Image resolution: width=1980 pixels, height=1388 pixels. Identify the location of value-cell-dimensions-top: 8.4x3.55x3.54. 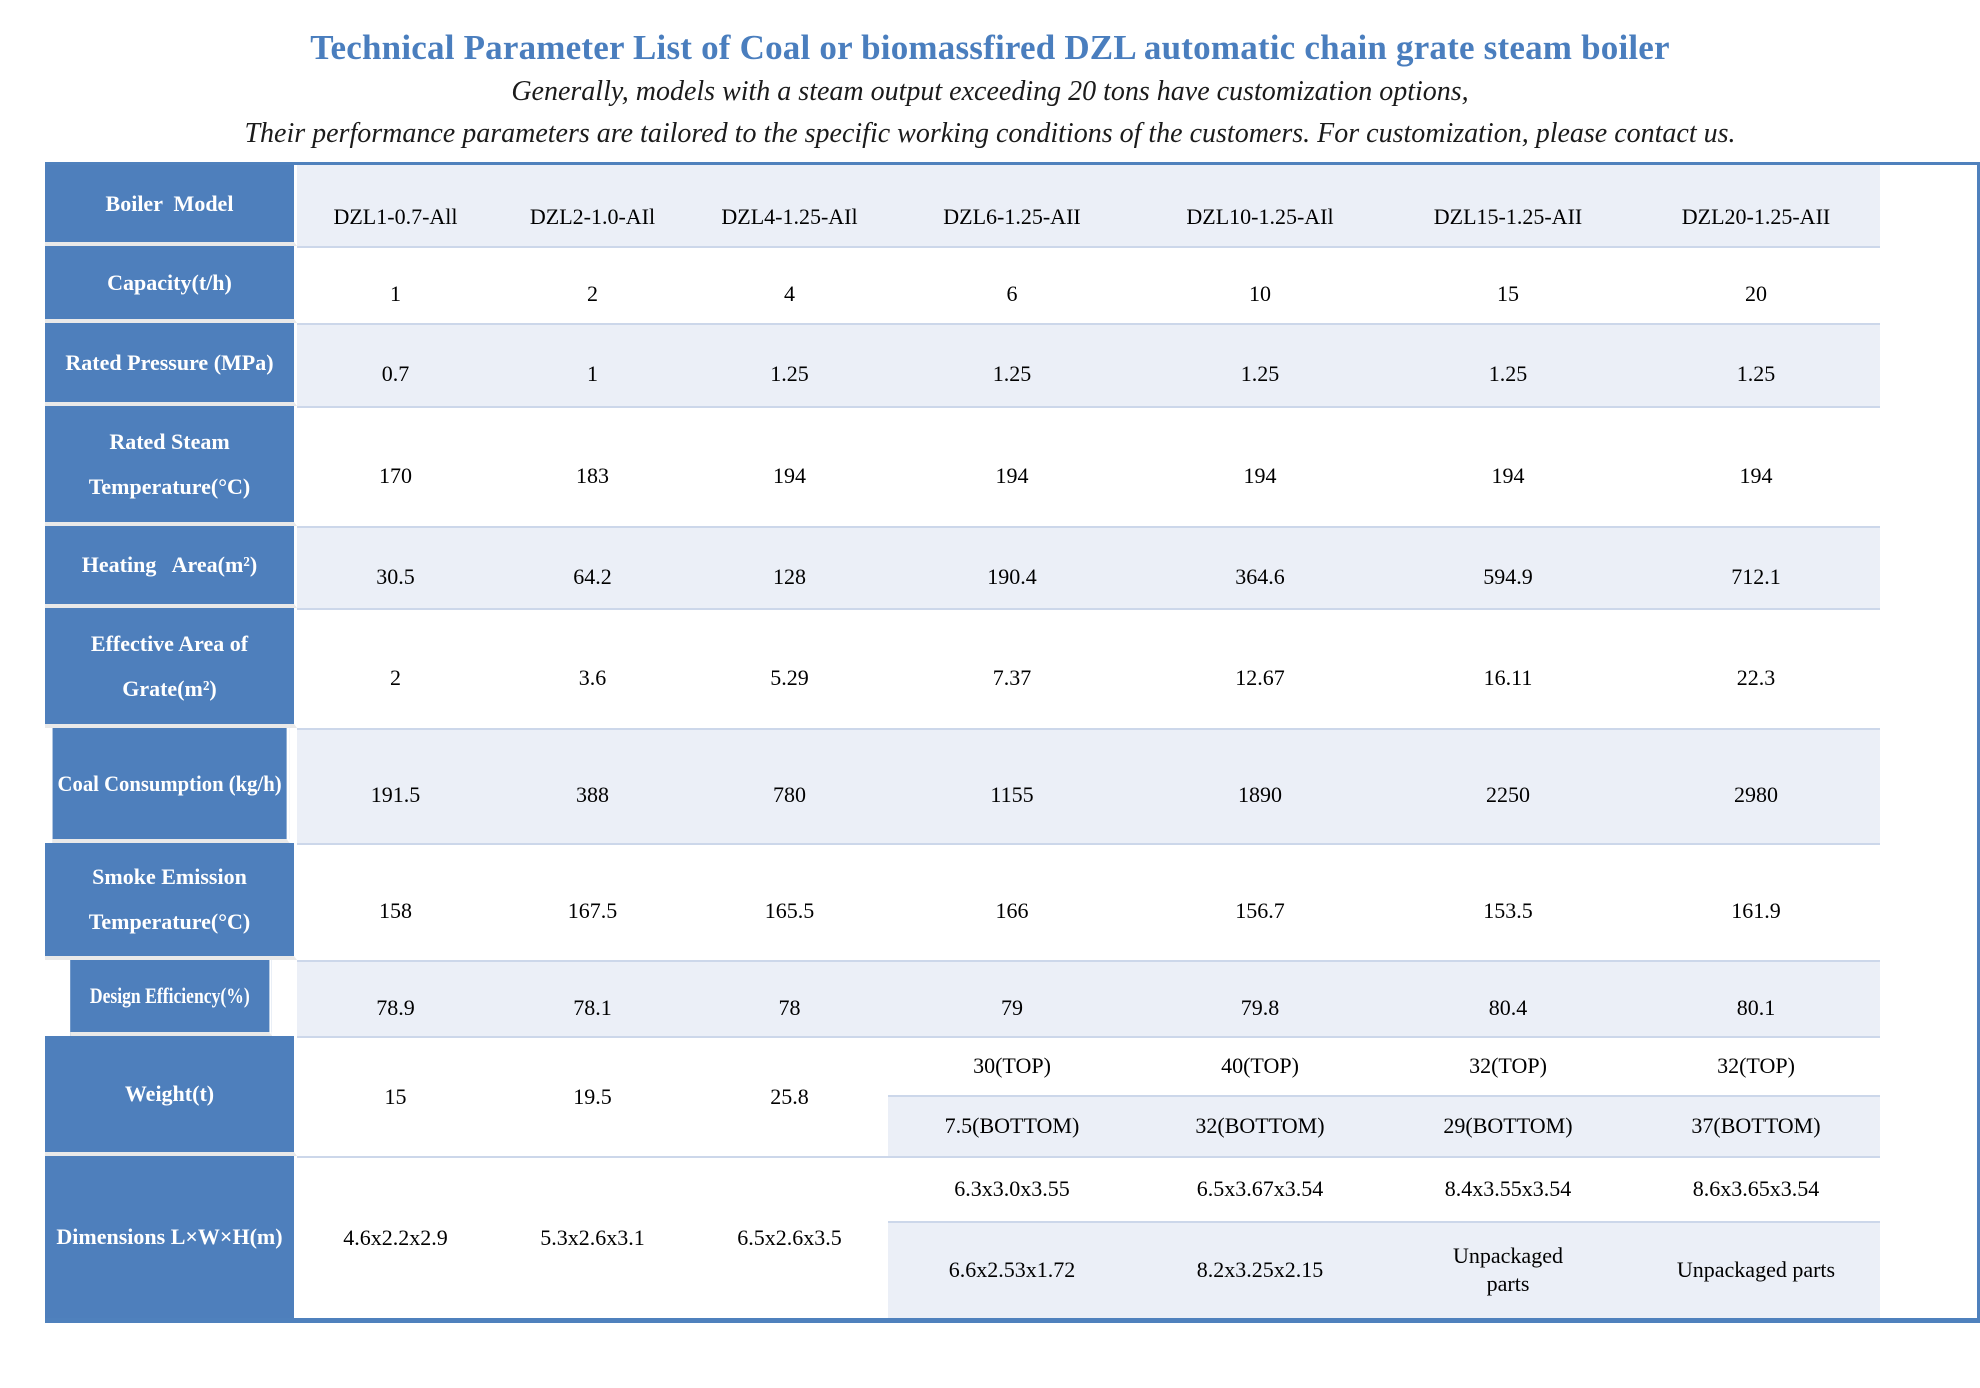
(1508, 1188).